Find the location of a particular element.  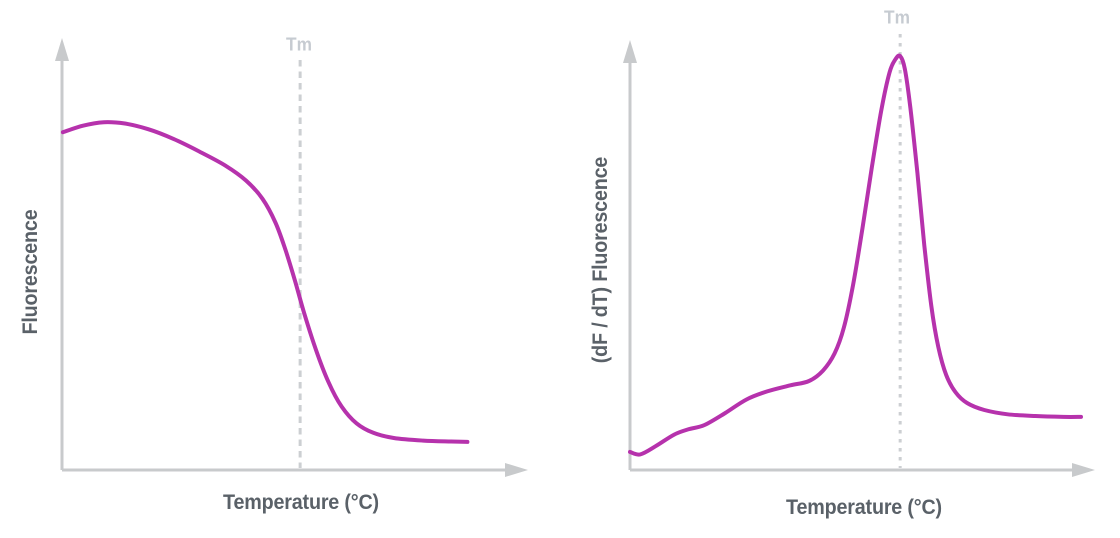

left-y-axis-arrowhead-icon is located at coordinates (62, 49).